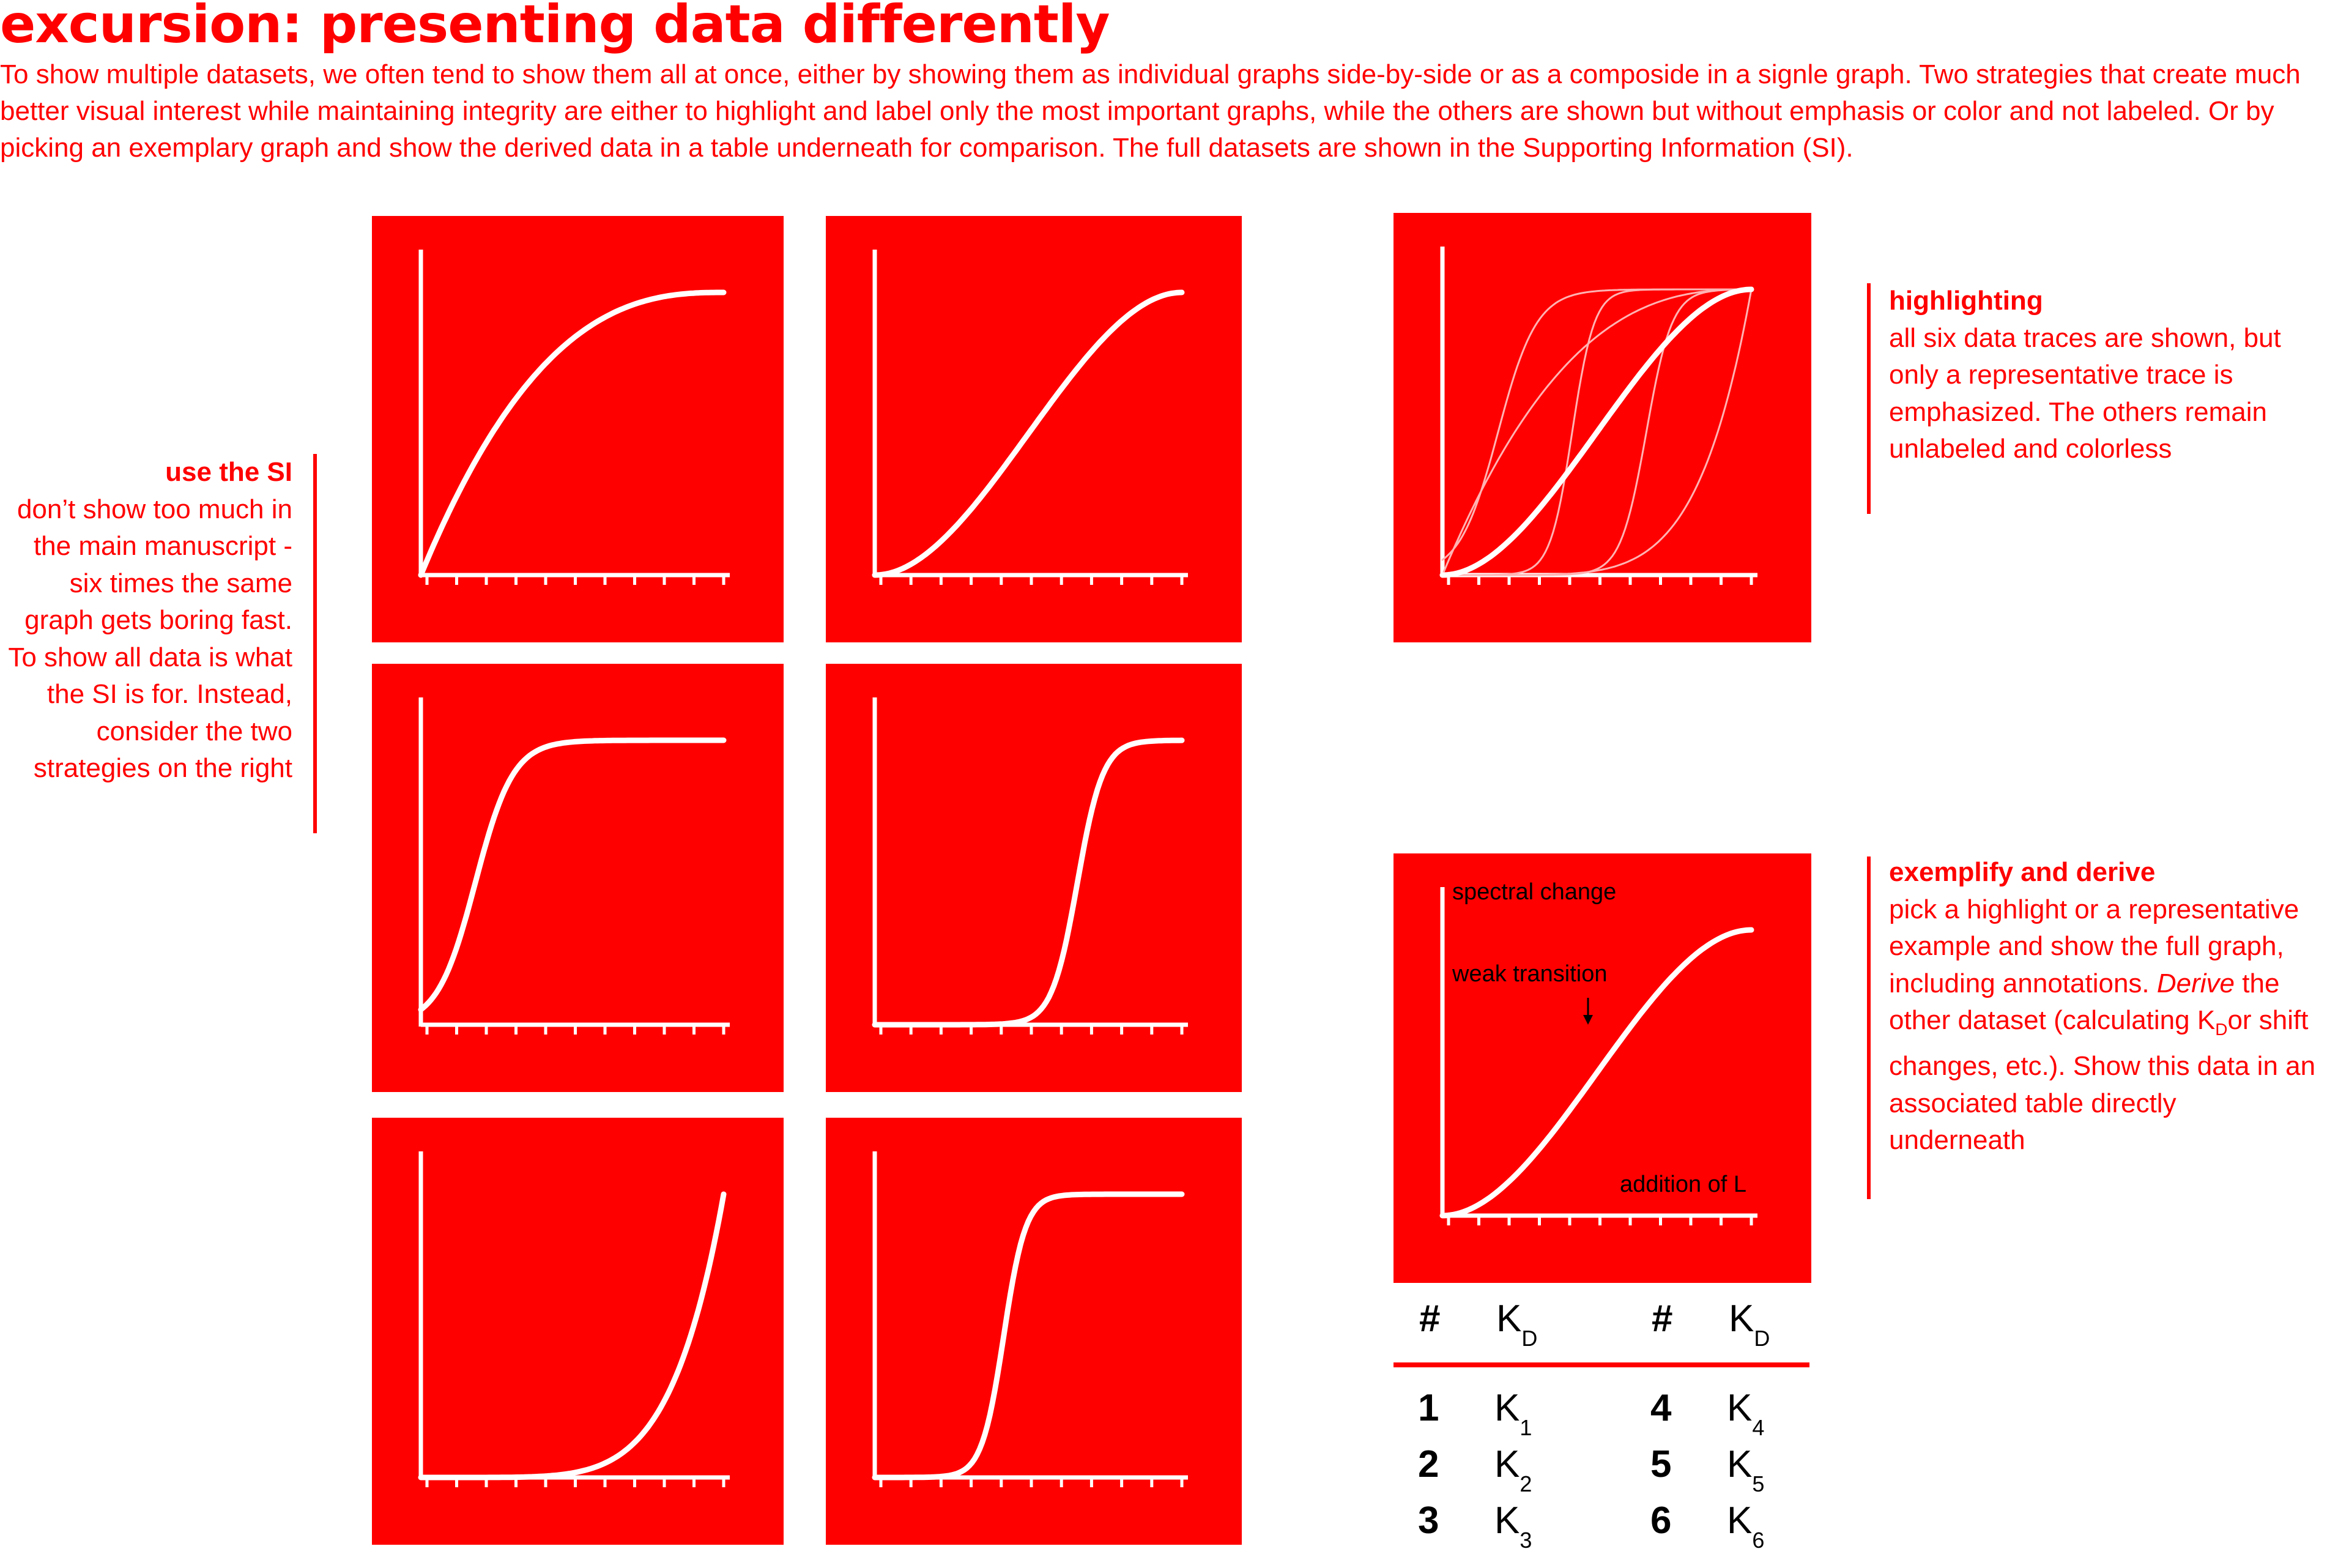 The image size is (2349, 1568). What do you see at coordinates (1869, 398) in the screenshot?
I see `note-highlighting-rule` at bounding box center [1869, 398].